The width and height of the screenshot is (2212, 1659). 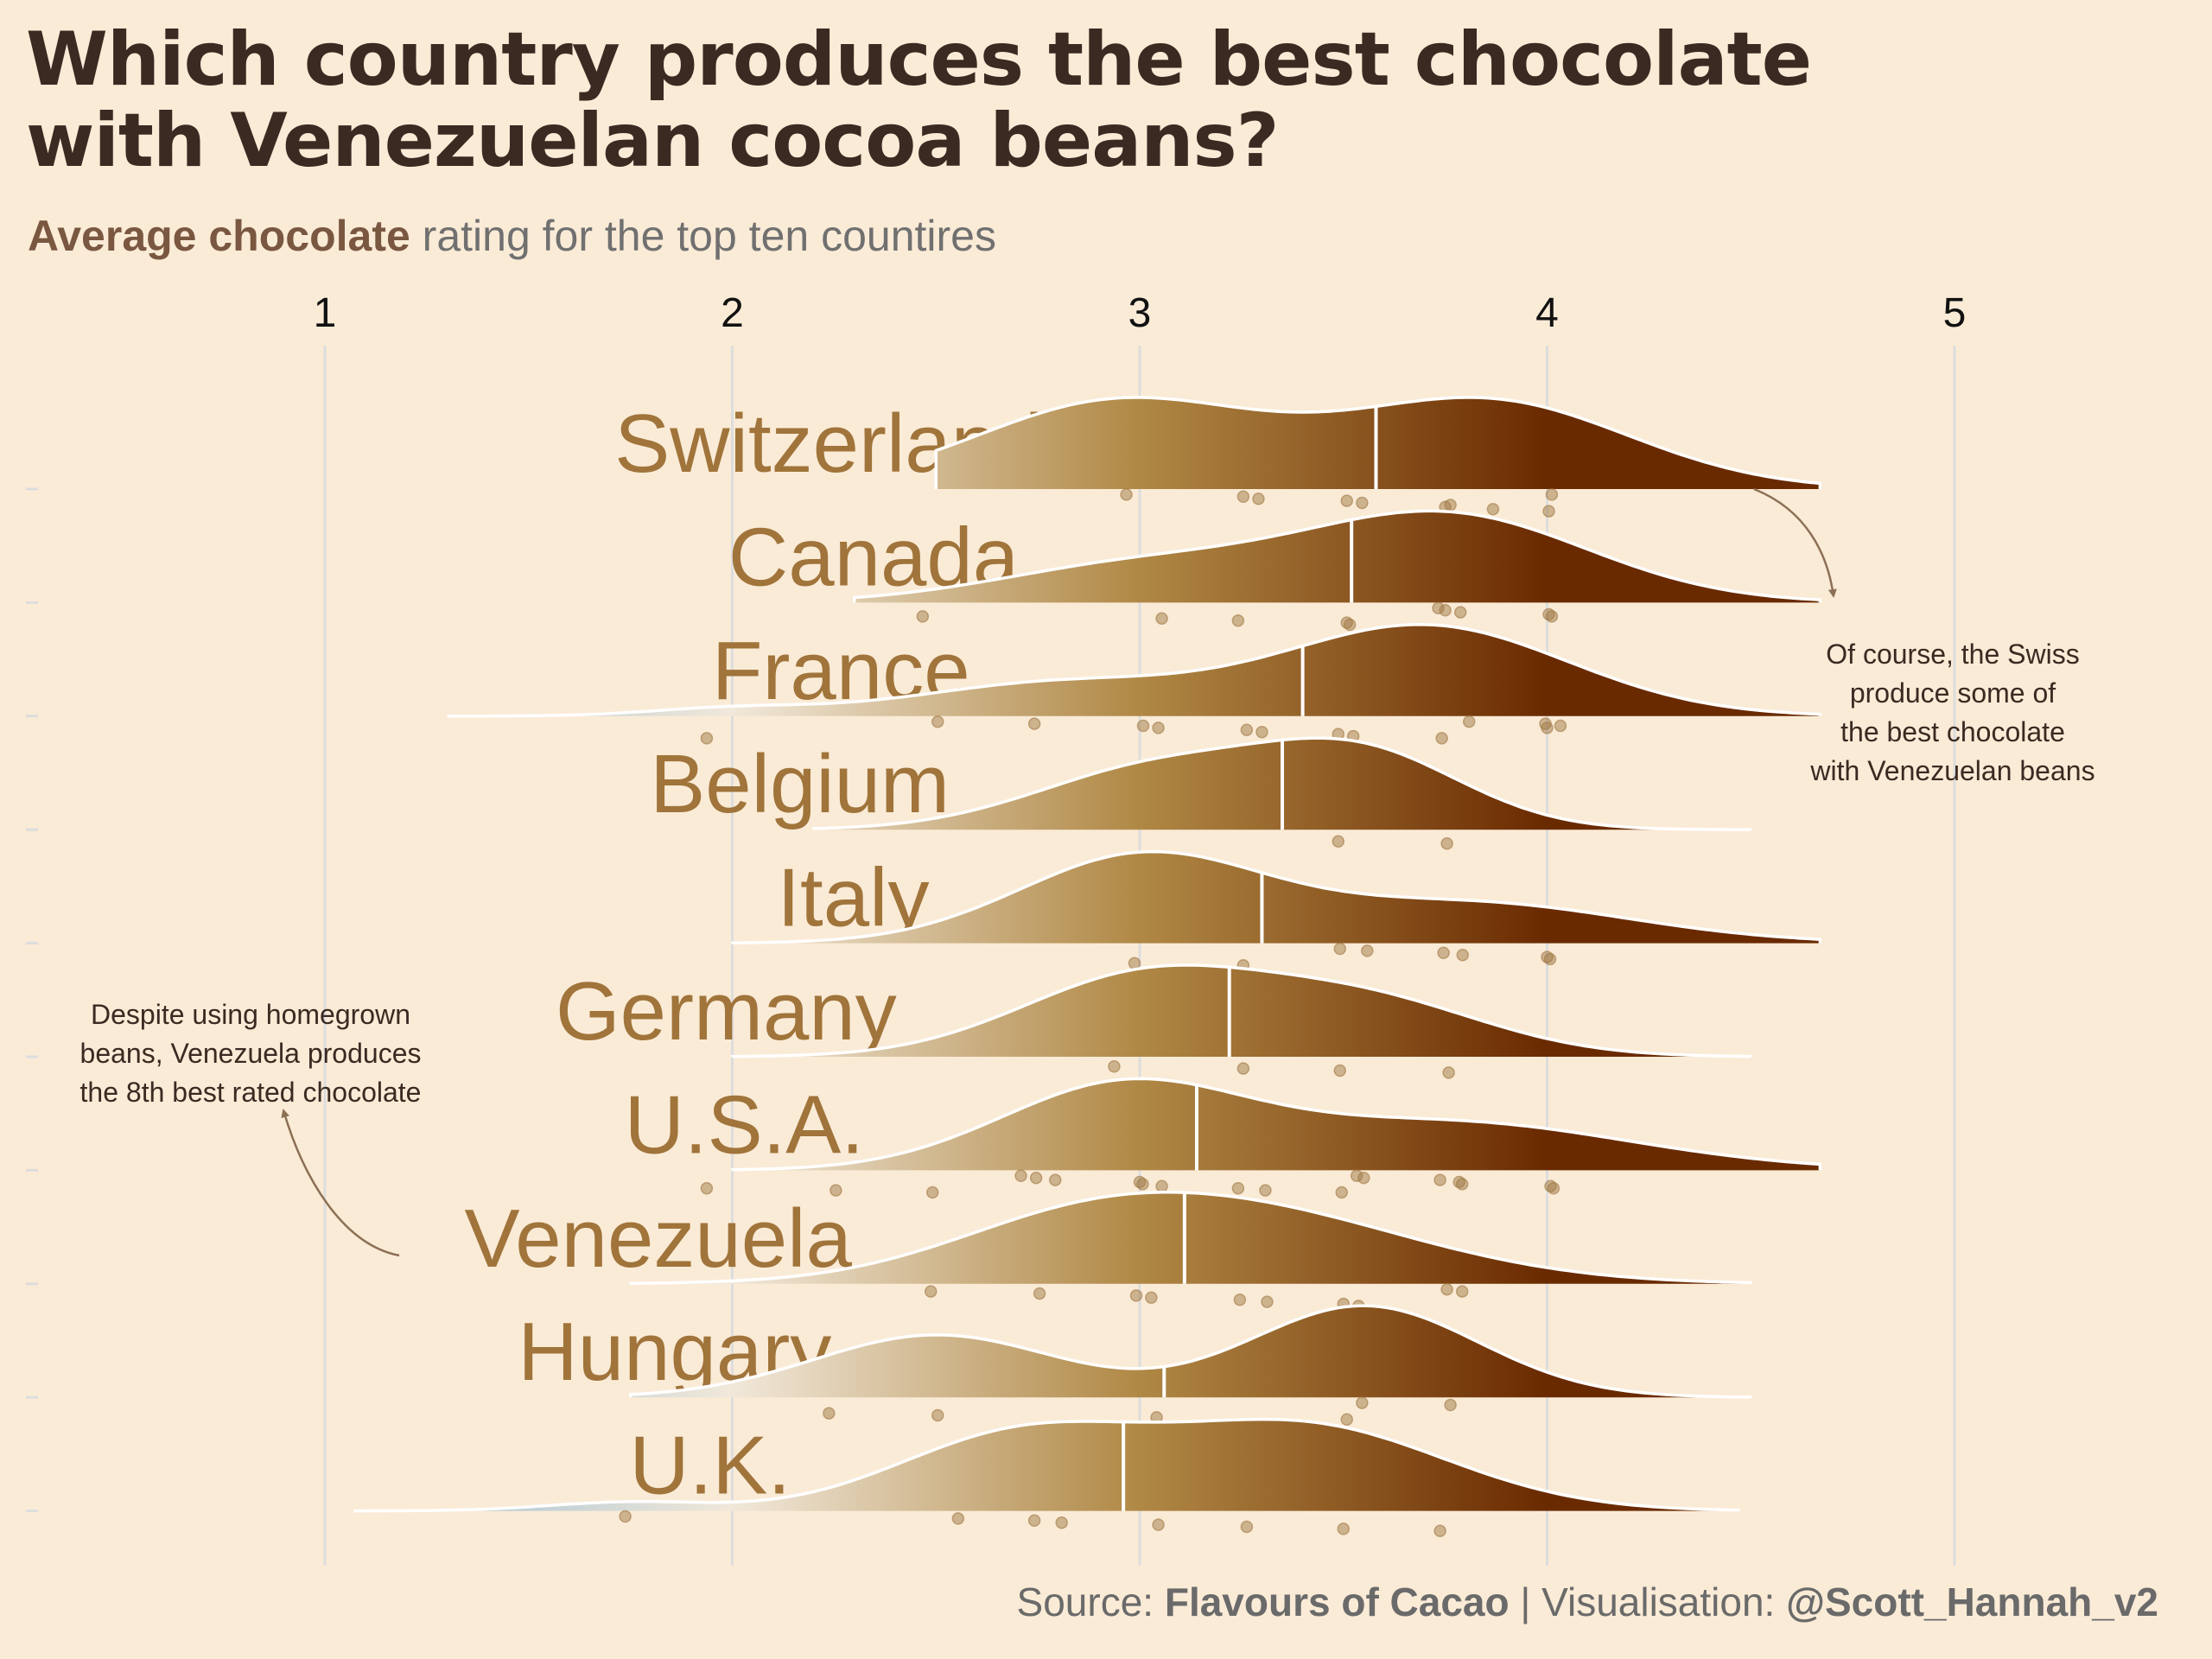 I want to click on swiss-annotation-line-3: the best chocolate, so click(x=1952, y=731).